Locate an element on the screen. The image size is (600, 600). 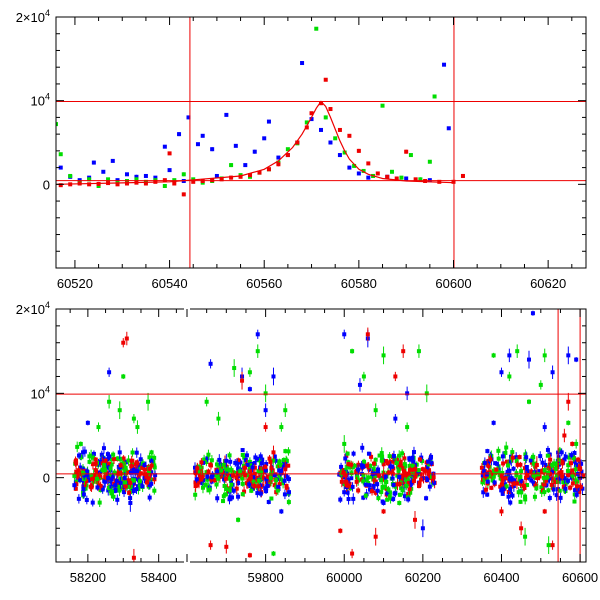
x-tick-label: 60600 is located at coordinates (580, 577).